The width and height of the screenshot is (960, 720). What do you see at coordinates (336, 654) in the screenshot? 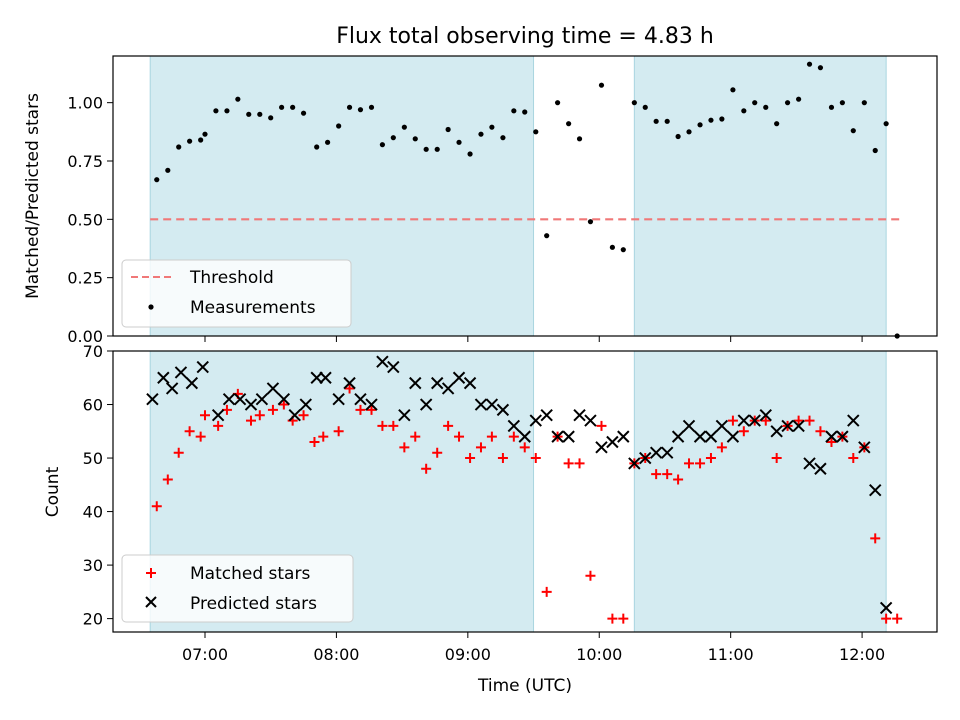
I see `x-tick-label: 08:00` at bounding box center [336, 654].